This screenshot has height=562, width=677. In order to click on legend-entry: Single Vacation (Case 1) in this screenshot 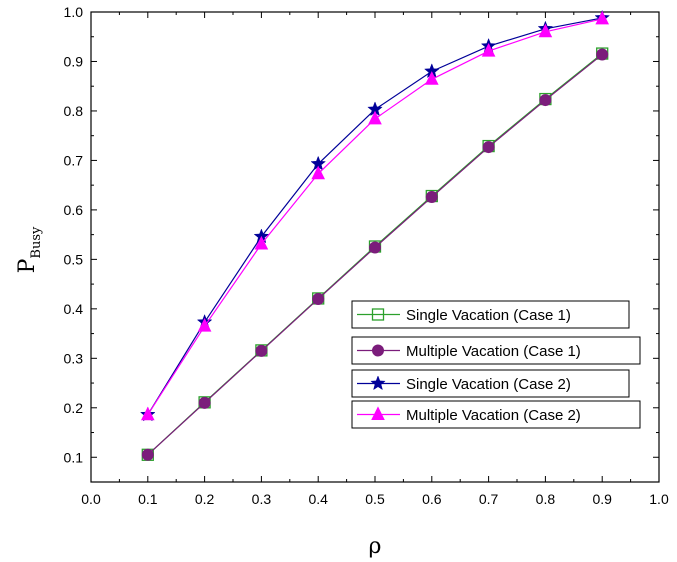, I will do `click(490, 314)`.